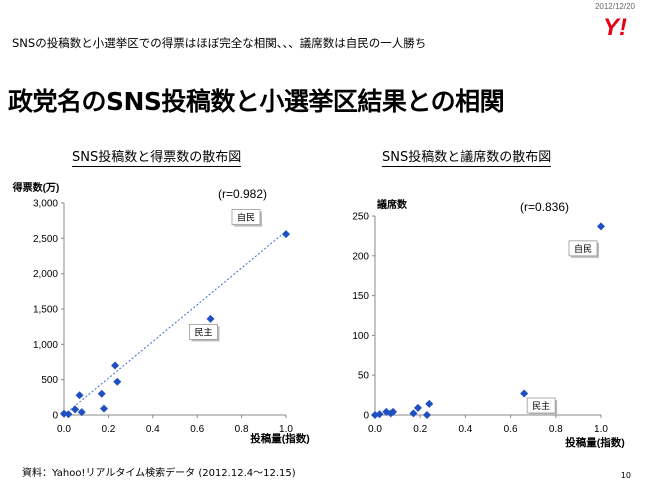  I want to click on date-stamp: 2012/12/20, so click(614, 6).